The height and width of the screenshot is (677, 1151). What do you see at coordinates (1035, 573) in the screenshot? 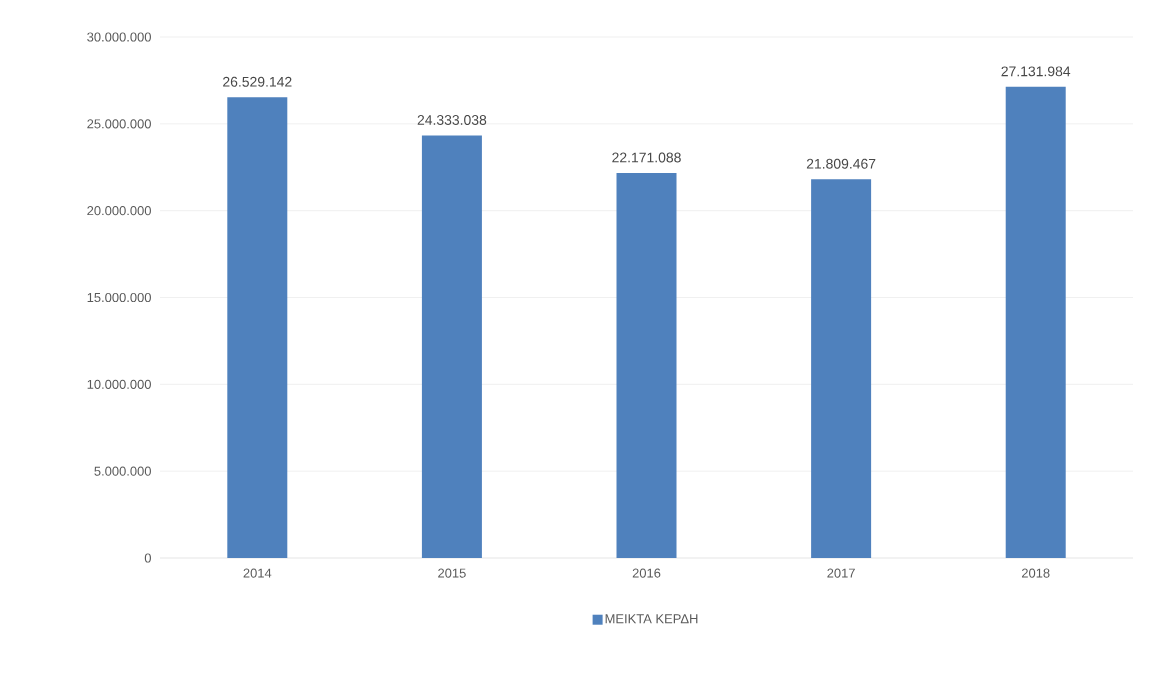
I see `x-tick-label: 2018` at bounding box center [1035, 573].